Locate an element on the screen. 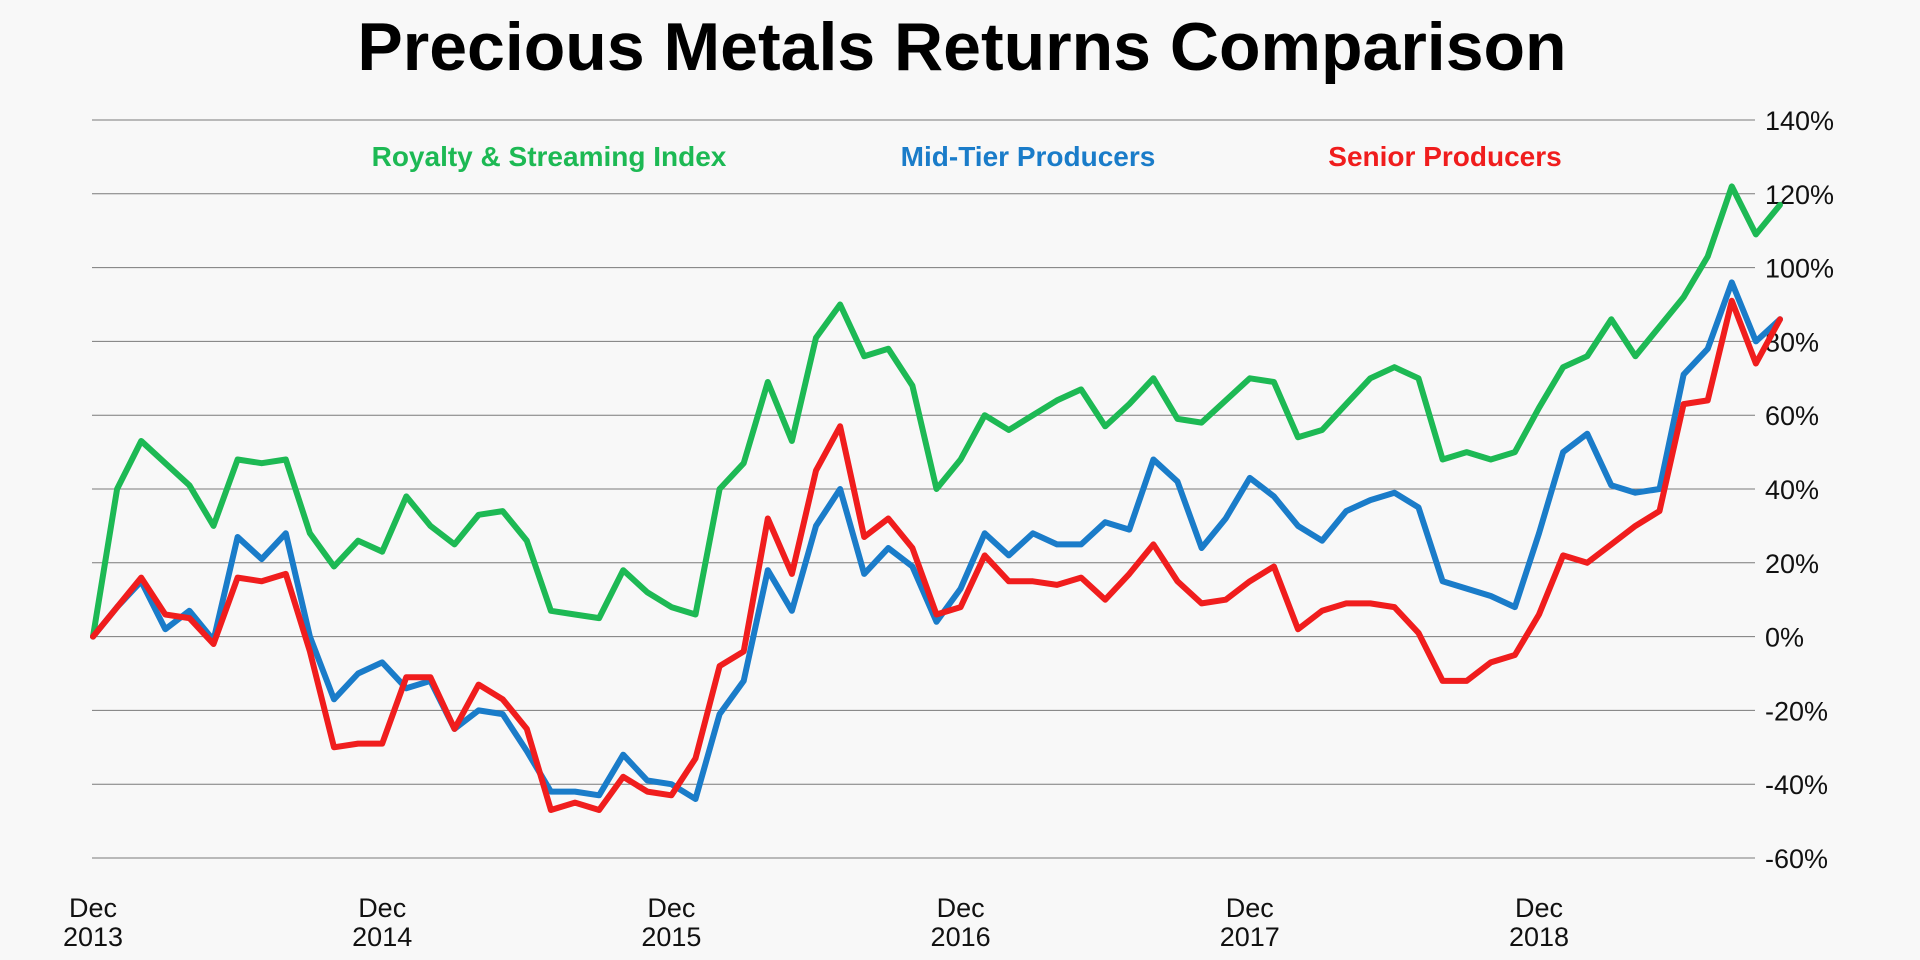  y-tick-label: -60% is located at coordinates (1796, 859).